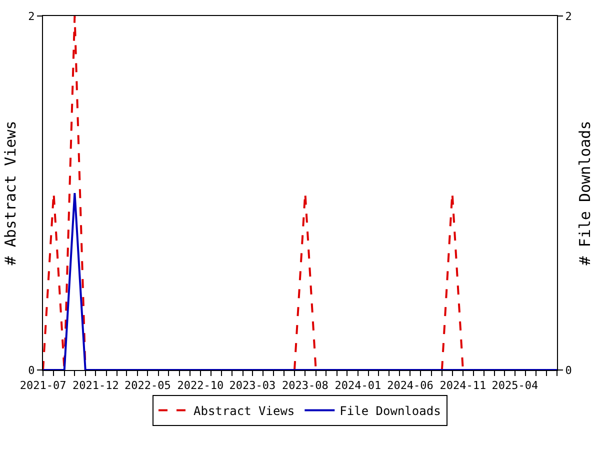 This screenshot has width=600, height=450. I want to click on x-tick-label: 2021-12, so click(95, 385).